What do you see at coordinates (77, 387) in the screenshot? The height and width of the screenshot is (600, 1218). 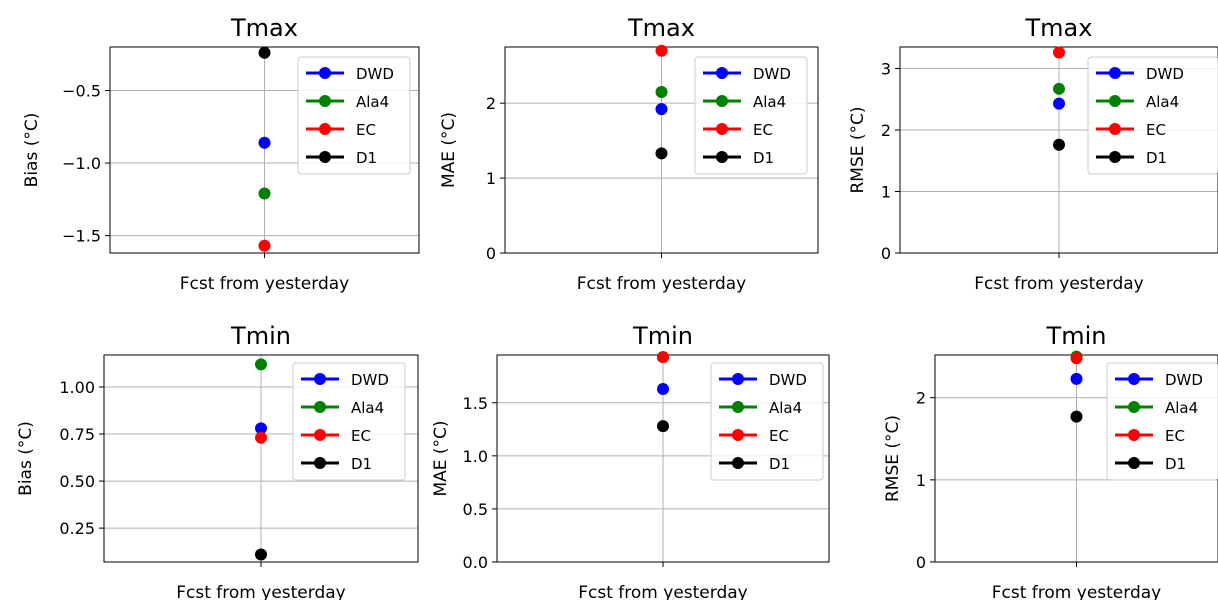 I see `y-tick-label: 1.00` at bounding box center [77, 387].